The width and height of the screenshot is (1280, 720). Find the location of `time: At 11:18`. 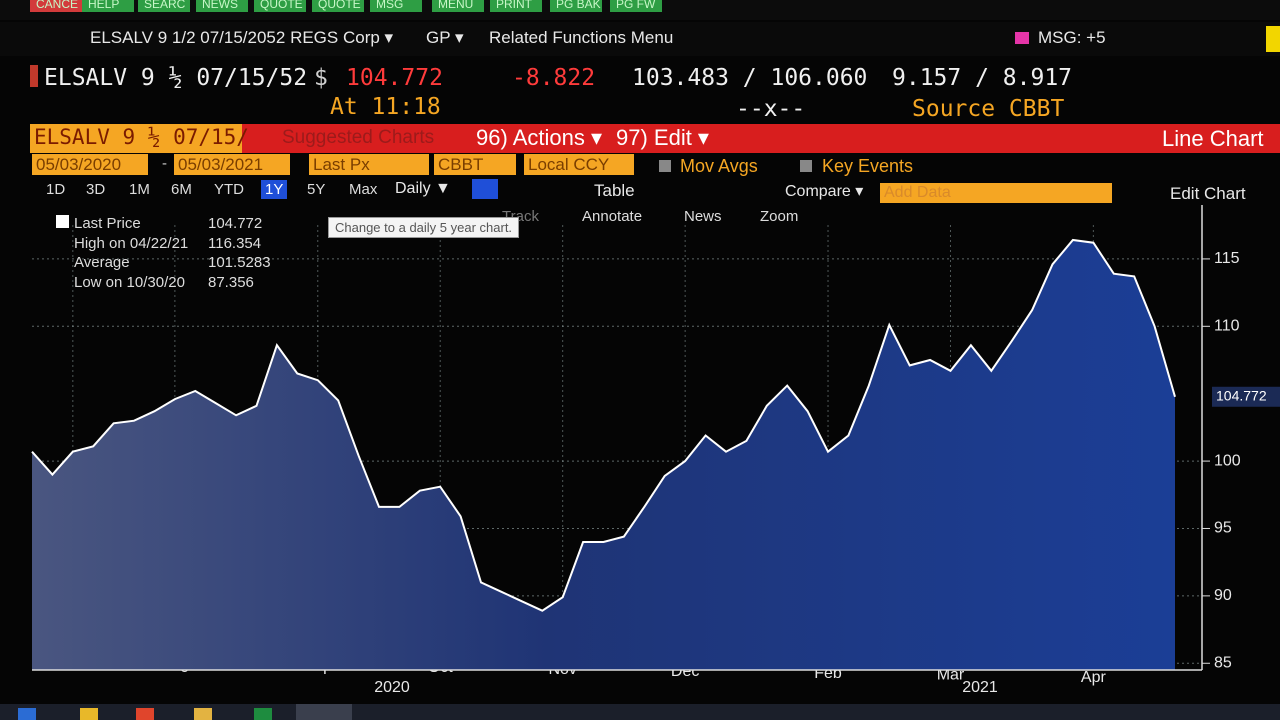

time: At 11:18 is located at coordinates (385, 107).